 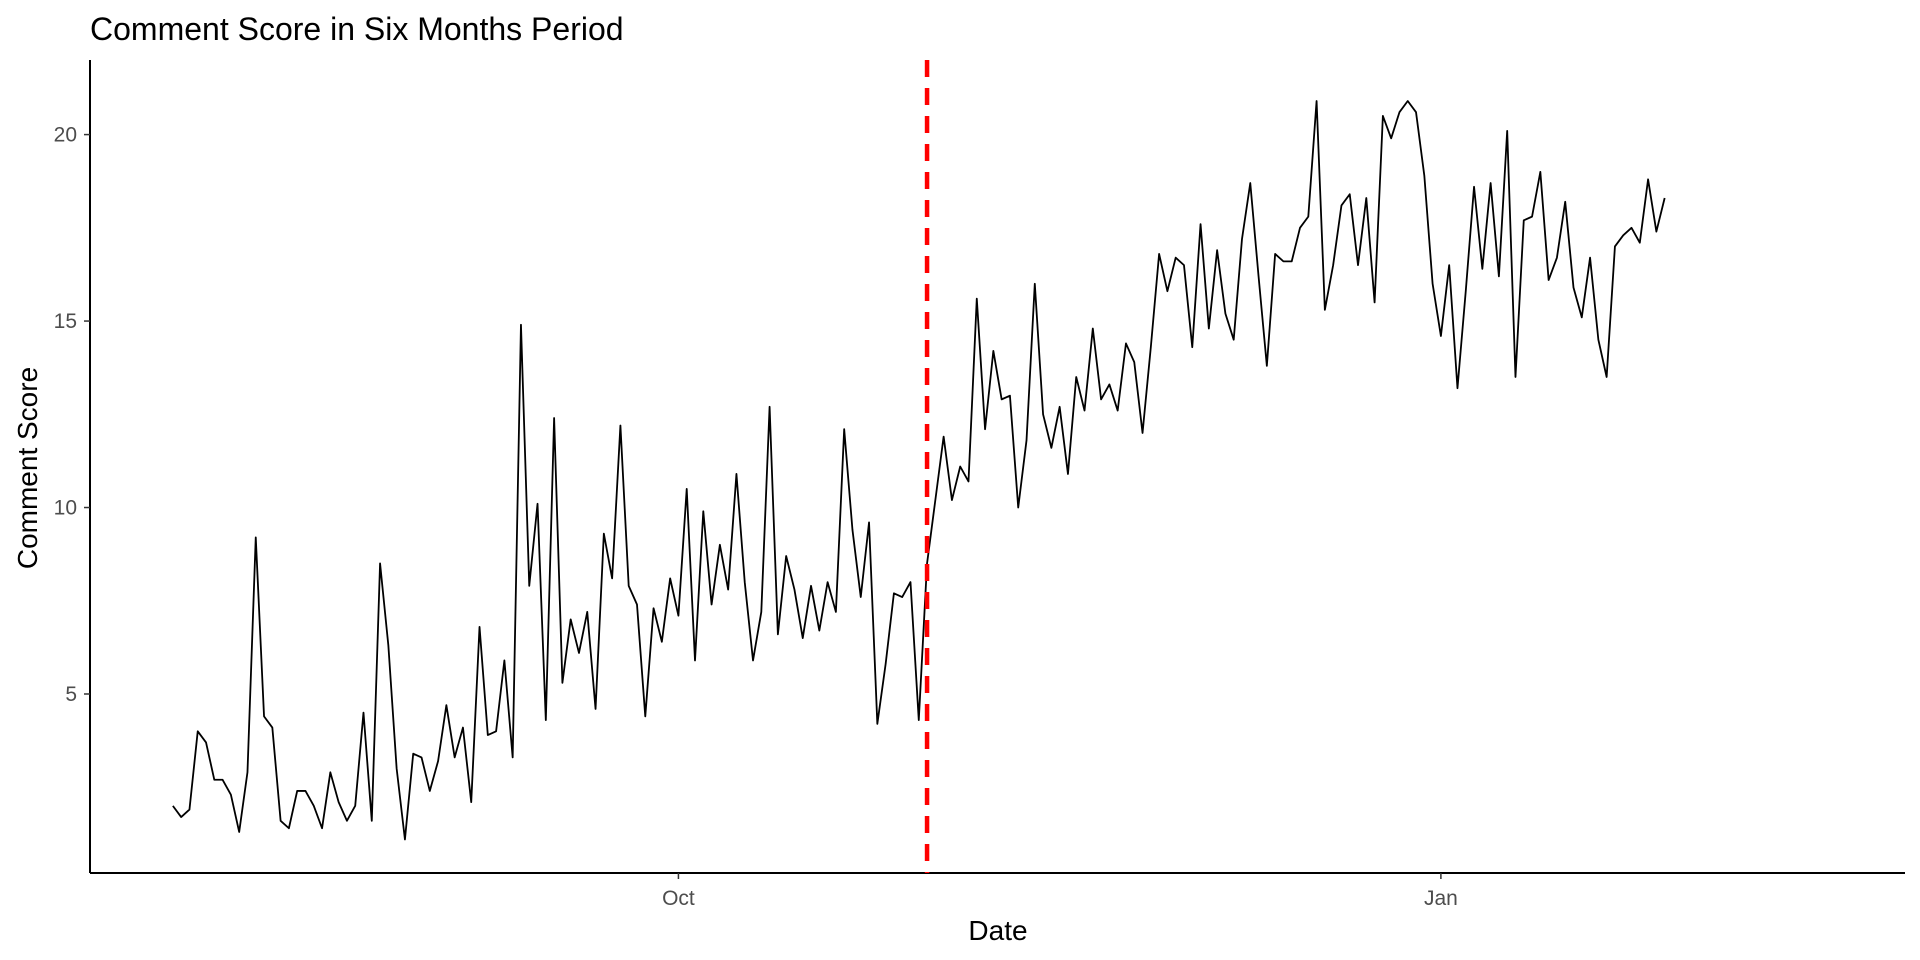 What do you see at coordinates (71, 694) in the screenshot?
I see `y-tick-label: 5` at bounding box center [71, 694].